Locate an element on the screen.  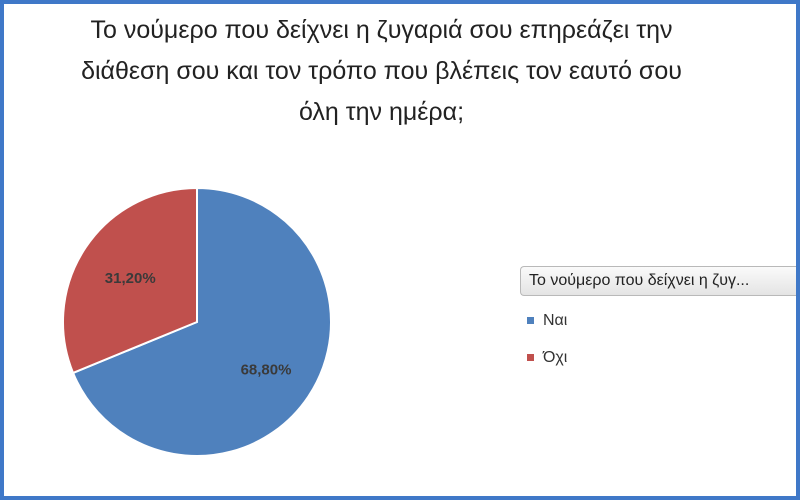
legend-item-nai: Ναι is located at coordinates (547, 321).